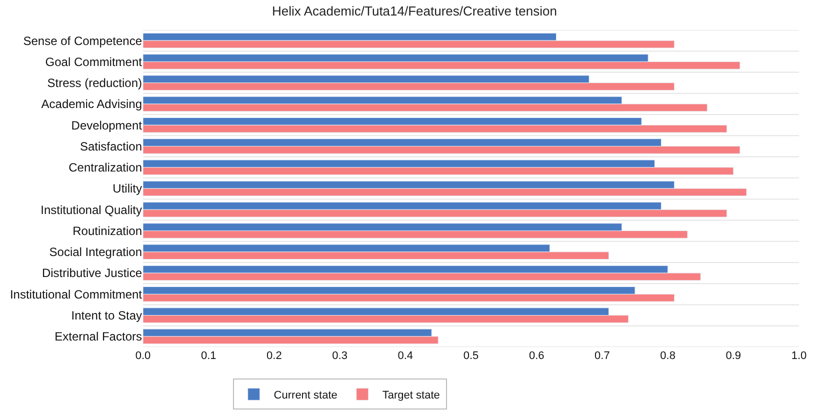 The image size is (829, 420). Describe the element at coordinates (799, 356) in the screenshot. I see `x-tick-label: 1.0` at that location.